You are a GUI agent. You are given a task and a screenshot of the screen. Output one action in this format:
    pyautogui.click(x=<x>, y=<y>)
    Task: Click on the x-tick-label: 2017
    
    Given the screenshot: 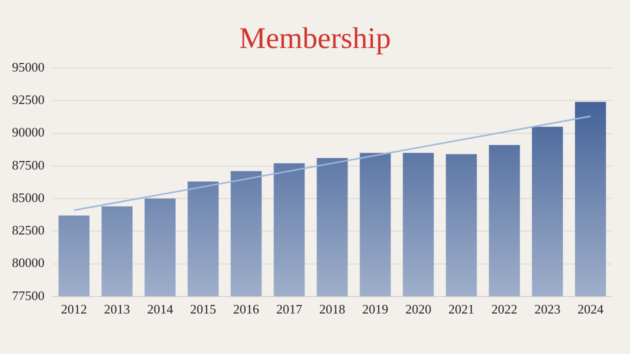 What is the action you would take?
    pyautogui.click(x=289, y=309)
    